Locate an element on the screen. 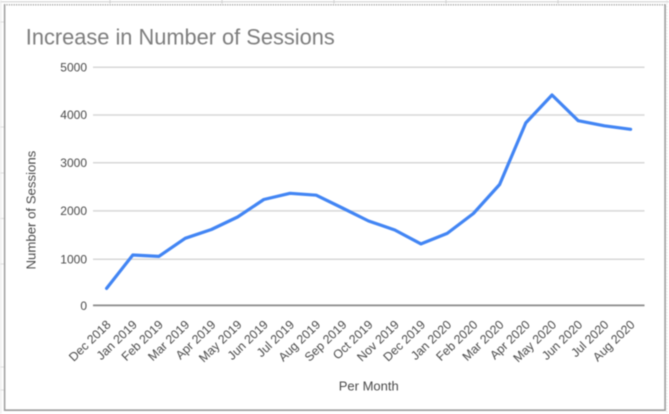  svg-text: 2000 is located at coordinates (73, 211).